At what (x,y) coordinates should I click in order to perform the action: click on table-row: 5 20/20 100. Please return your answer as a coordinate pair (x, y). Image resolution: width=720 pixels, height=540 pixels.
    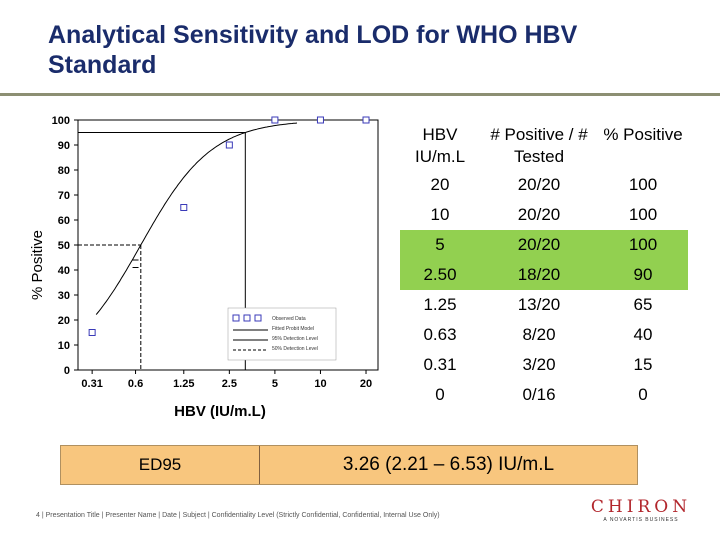
    Looking at the image, I should click on (544, 245).